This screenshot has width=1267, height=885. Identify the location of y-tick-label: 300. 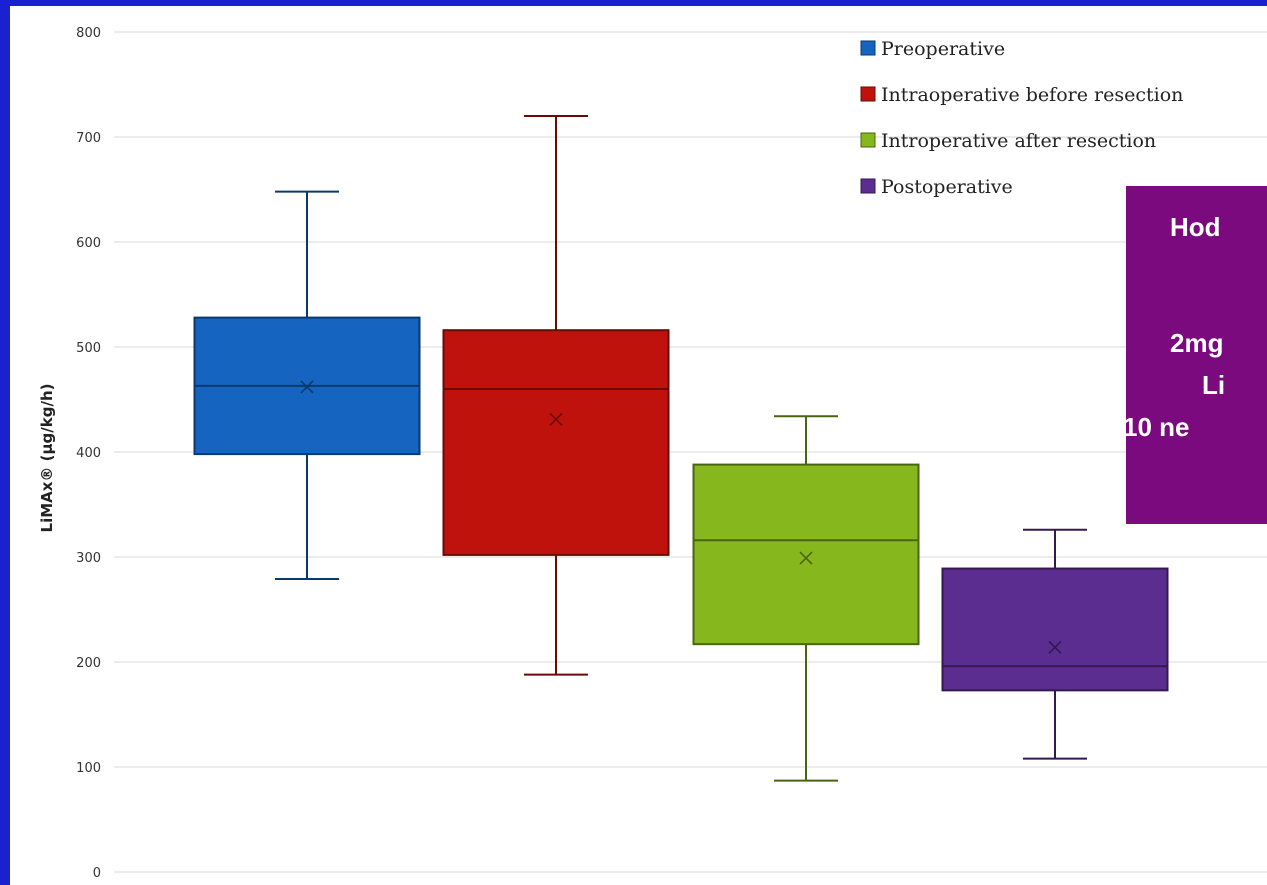
(88, 558).